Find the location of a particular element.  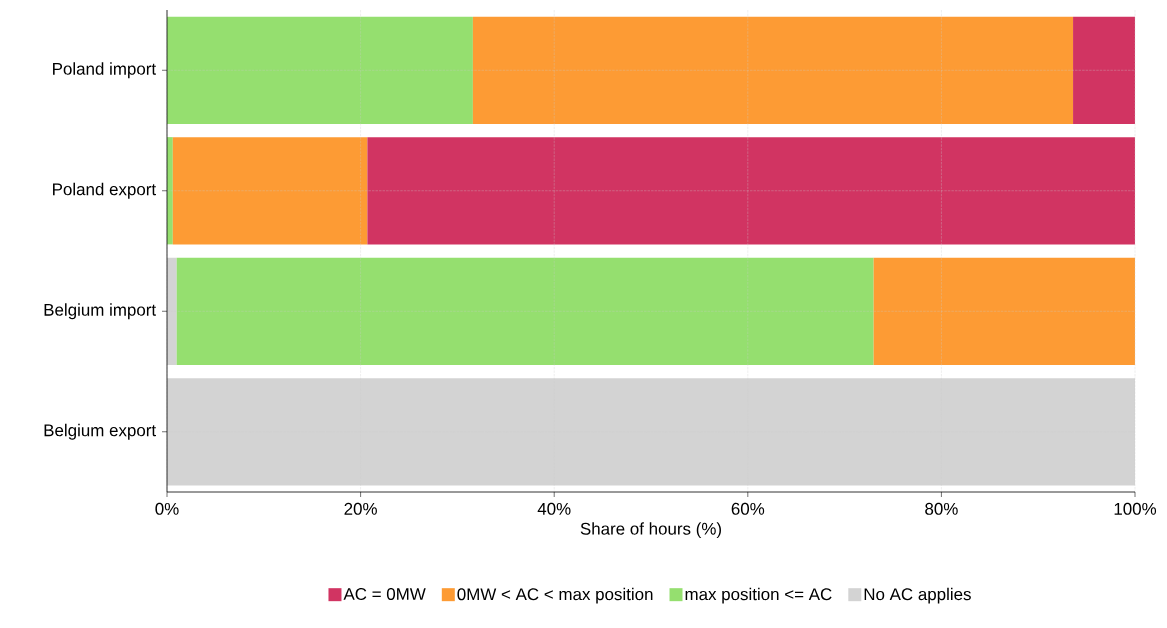

legend-label: AC = 0MW is located at coordinates (384, 593).